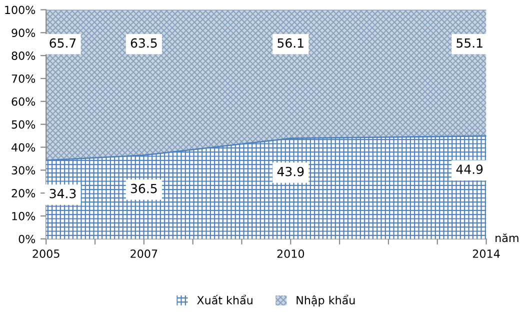  I want to click on y-tick-label: 80%, so click(24, 56).